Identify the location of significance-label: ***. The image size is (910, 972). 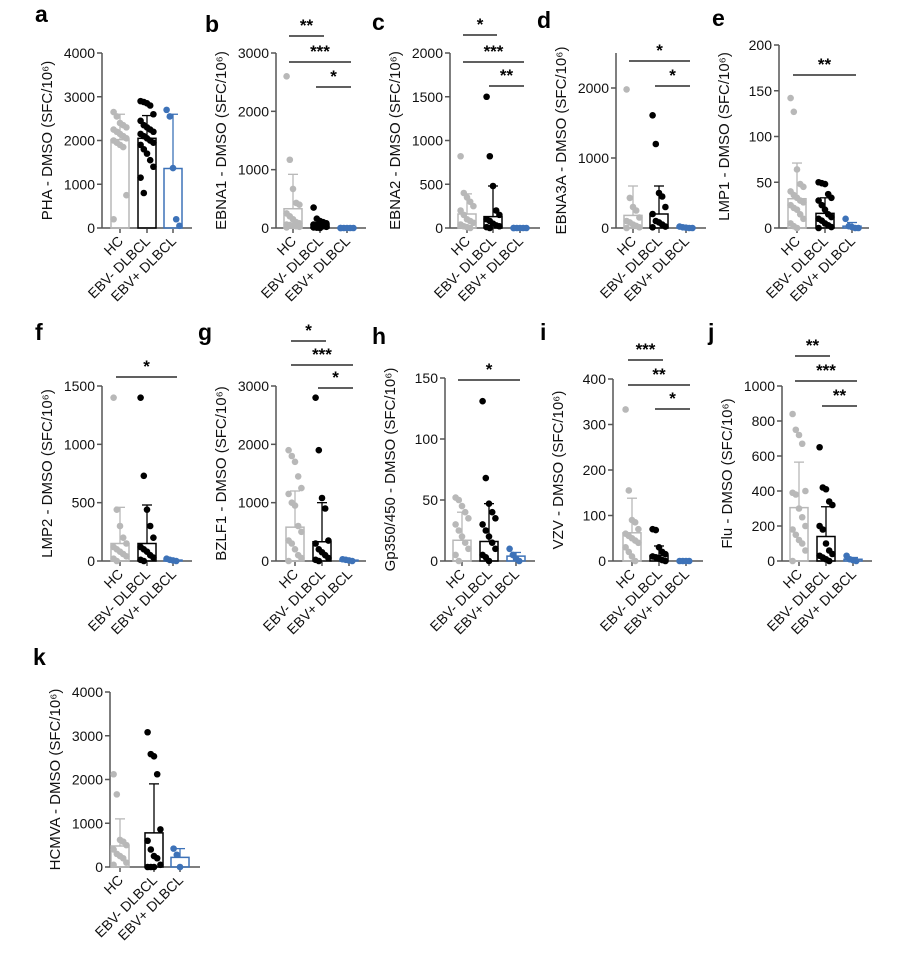
(322, 354).